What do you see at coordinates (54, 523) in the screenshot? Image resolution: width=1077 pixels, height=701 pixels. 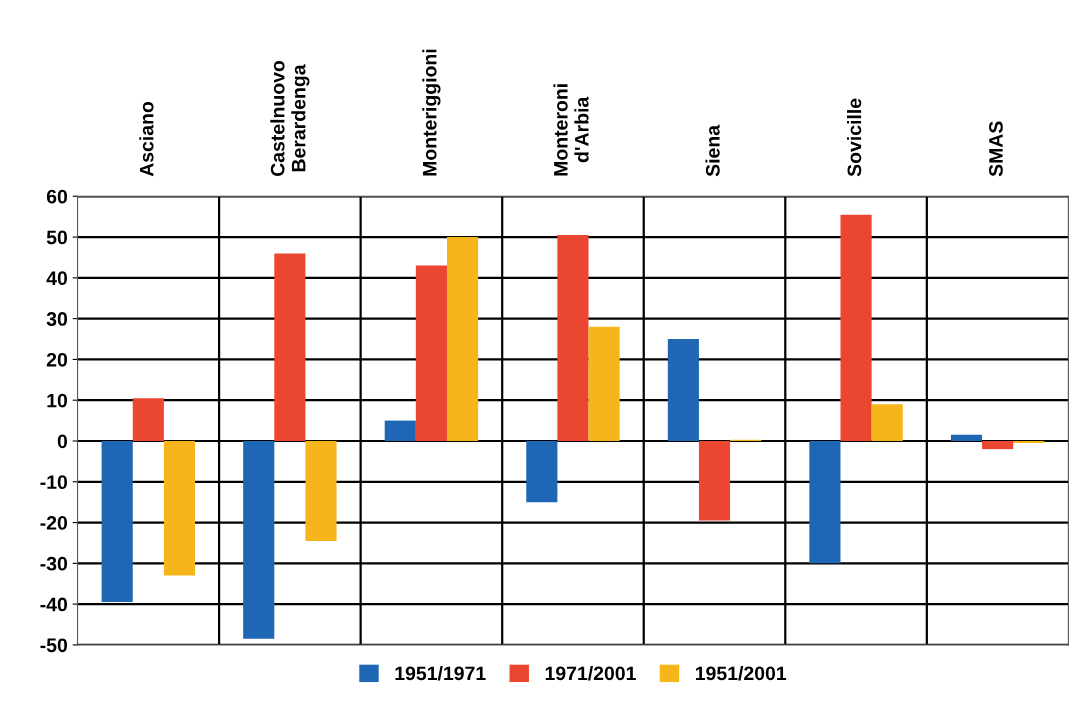 I see `y-tick-label: -20` at bounding box center [54, 523].